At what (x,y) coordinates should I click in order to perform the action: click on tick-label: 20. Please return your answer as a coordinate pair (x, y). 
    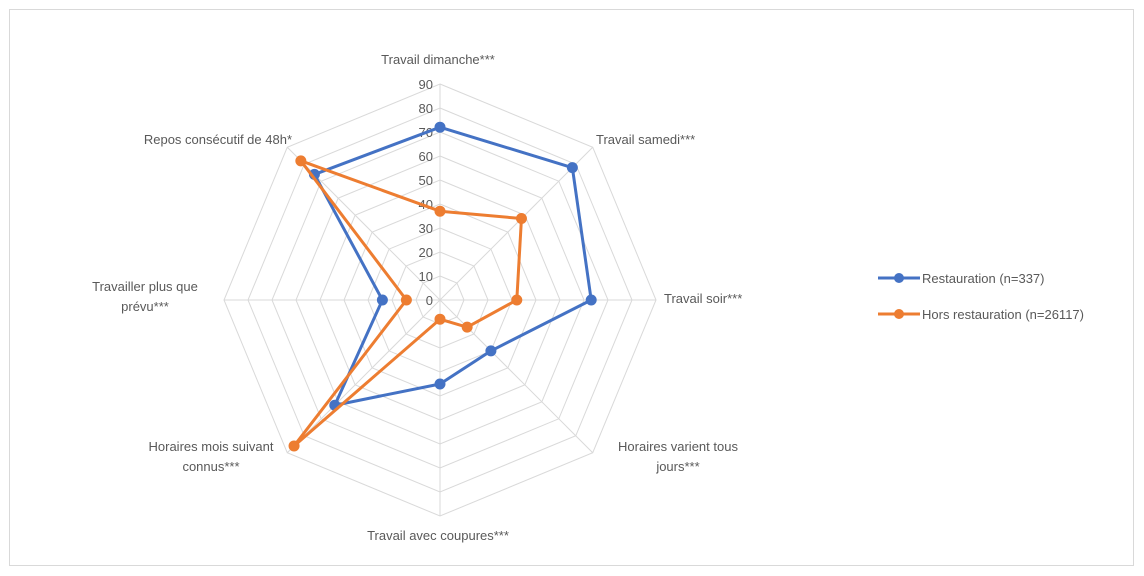
    Looking at the image, I should click on (426, 252).